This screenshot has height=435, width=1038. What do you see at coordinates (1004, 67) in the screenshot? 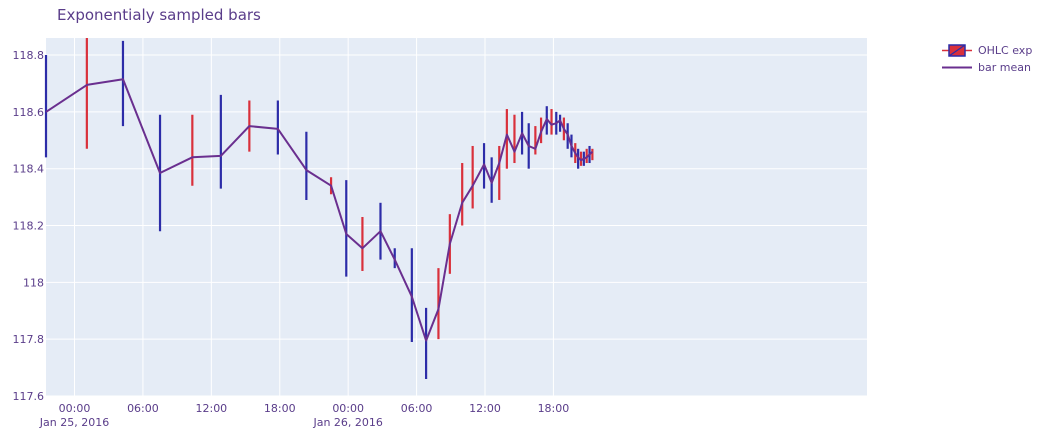
I see `legend-label-mean: bar mean` at bounding box center [1004, 67].